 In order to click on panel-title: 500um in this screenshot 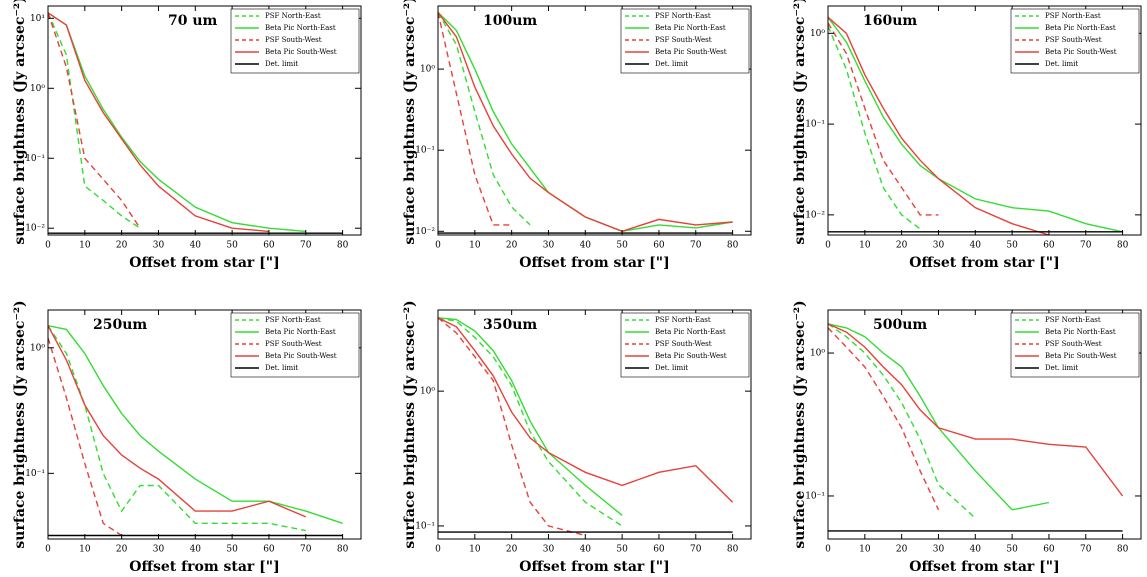, I will do `click(900, 325)`.